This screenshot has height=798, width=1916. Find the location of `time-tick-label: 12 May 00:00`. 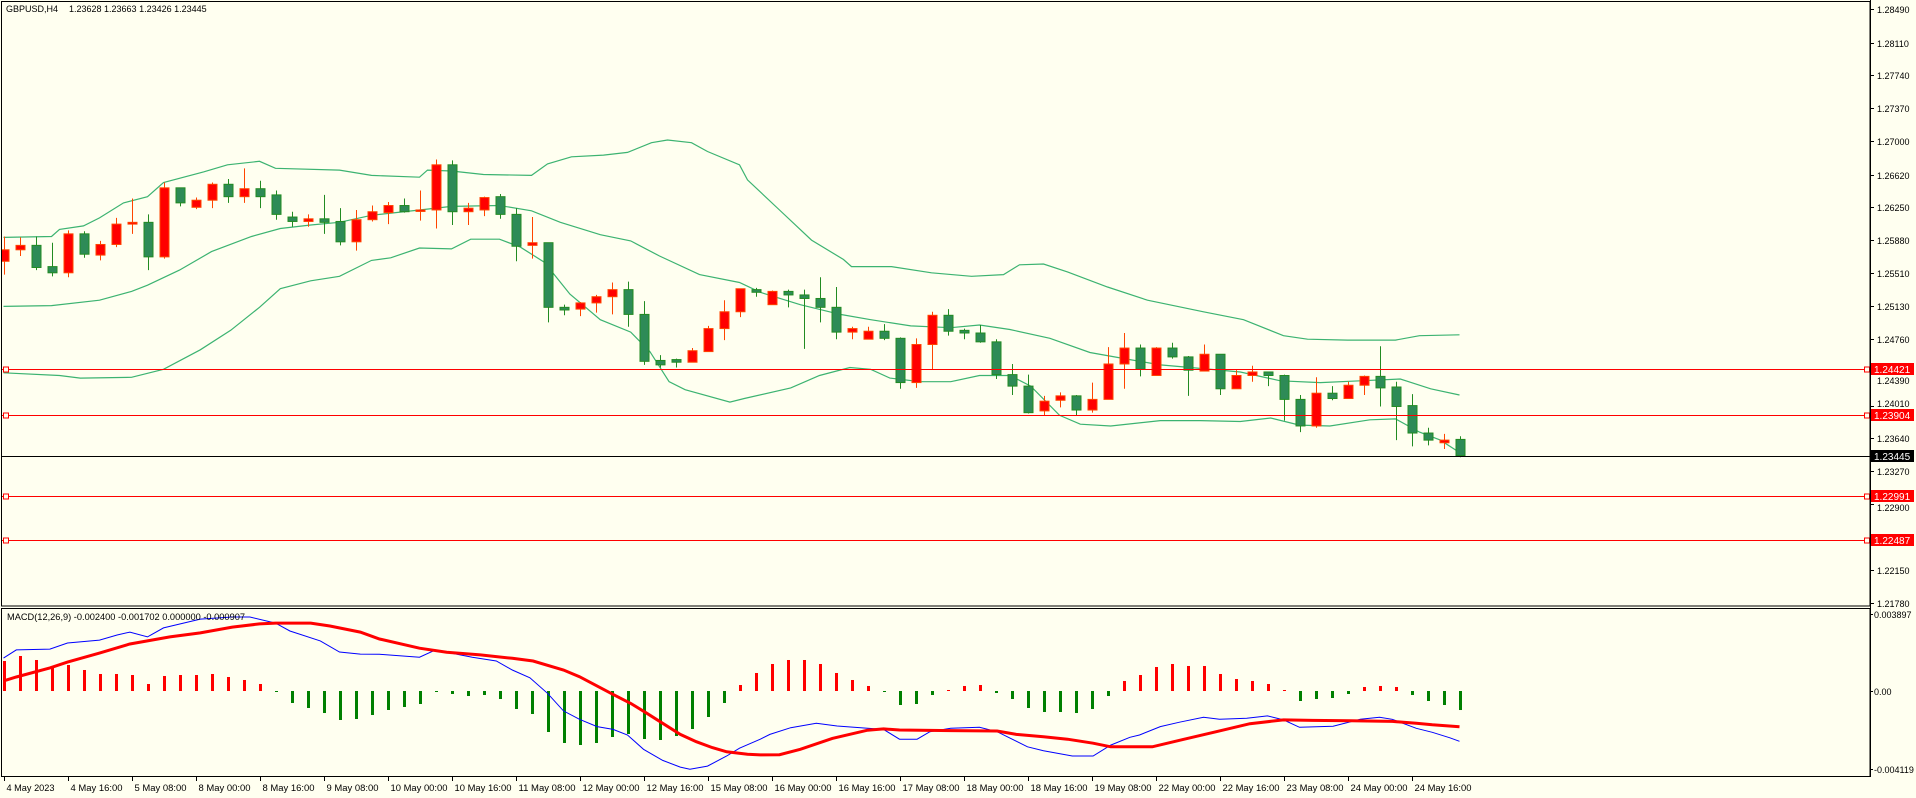

time-tick-label: 12 May 00:00 is located at coordinates (611, 788).